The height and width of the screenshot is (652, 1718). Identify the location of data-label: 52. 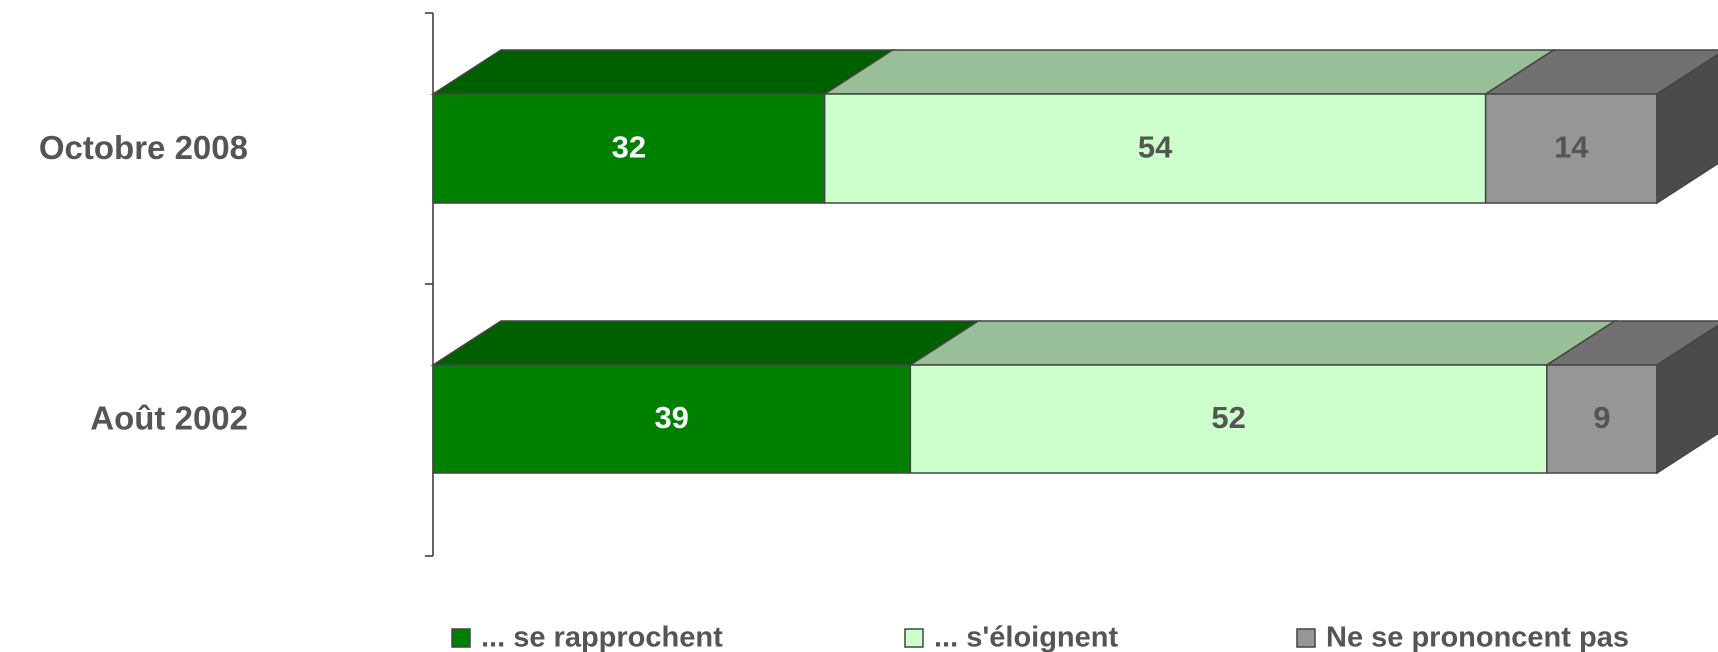
(1228, 417).